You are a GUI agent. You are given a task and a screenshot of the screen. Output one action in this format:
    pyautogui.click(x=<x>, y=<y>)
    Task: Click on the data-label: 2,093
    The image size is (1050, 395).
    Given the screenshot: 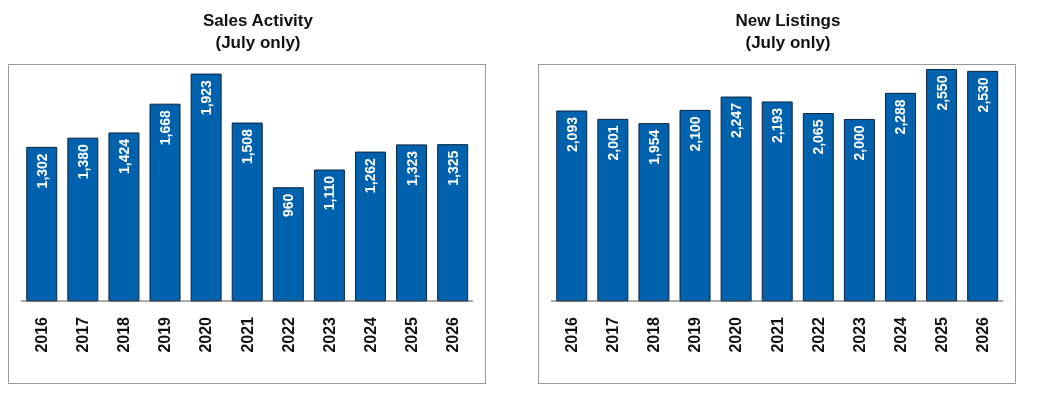 What is the action you would take?
    pyautogui.click(x=571, y=134)
    